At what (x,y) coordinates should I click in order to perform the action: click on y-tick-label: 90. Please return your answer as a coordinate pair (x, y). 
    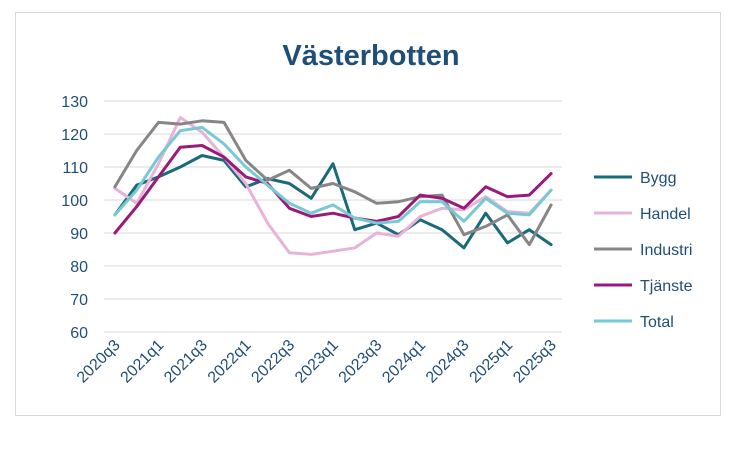
    Looking at the image, I should click on (79, 234).